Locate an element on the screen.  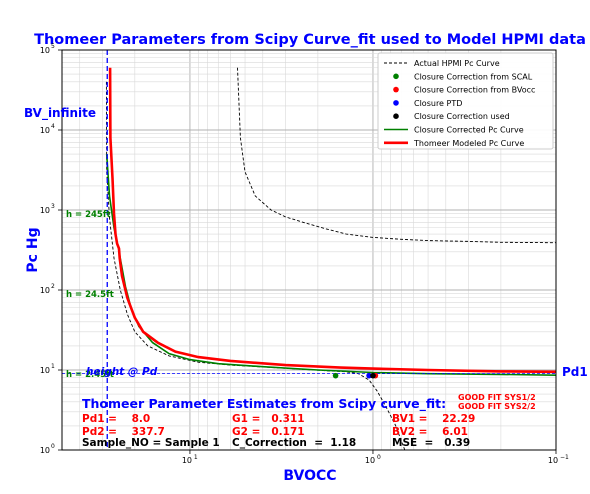
y-axis-label: Pc Hg is located at coordinates (33, 249).